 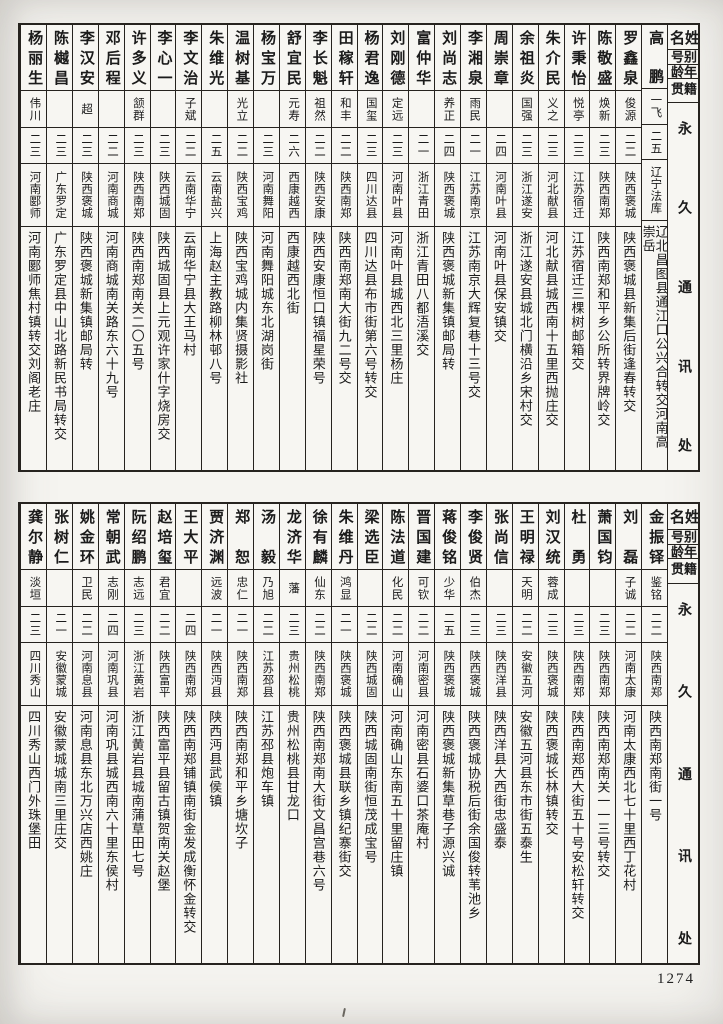 I want to click on page-number: 1274, so click(x=676, y=979).